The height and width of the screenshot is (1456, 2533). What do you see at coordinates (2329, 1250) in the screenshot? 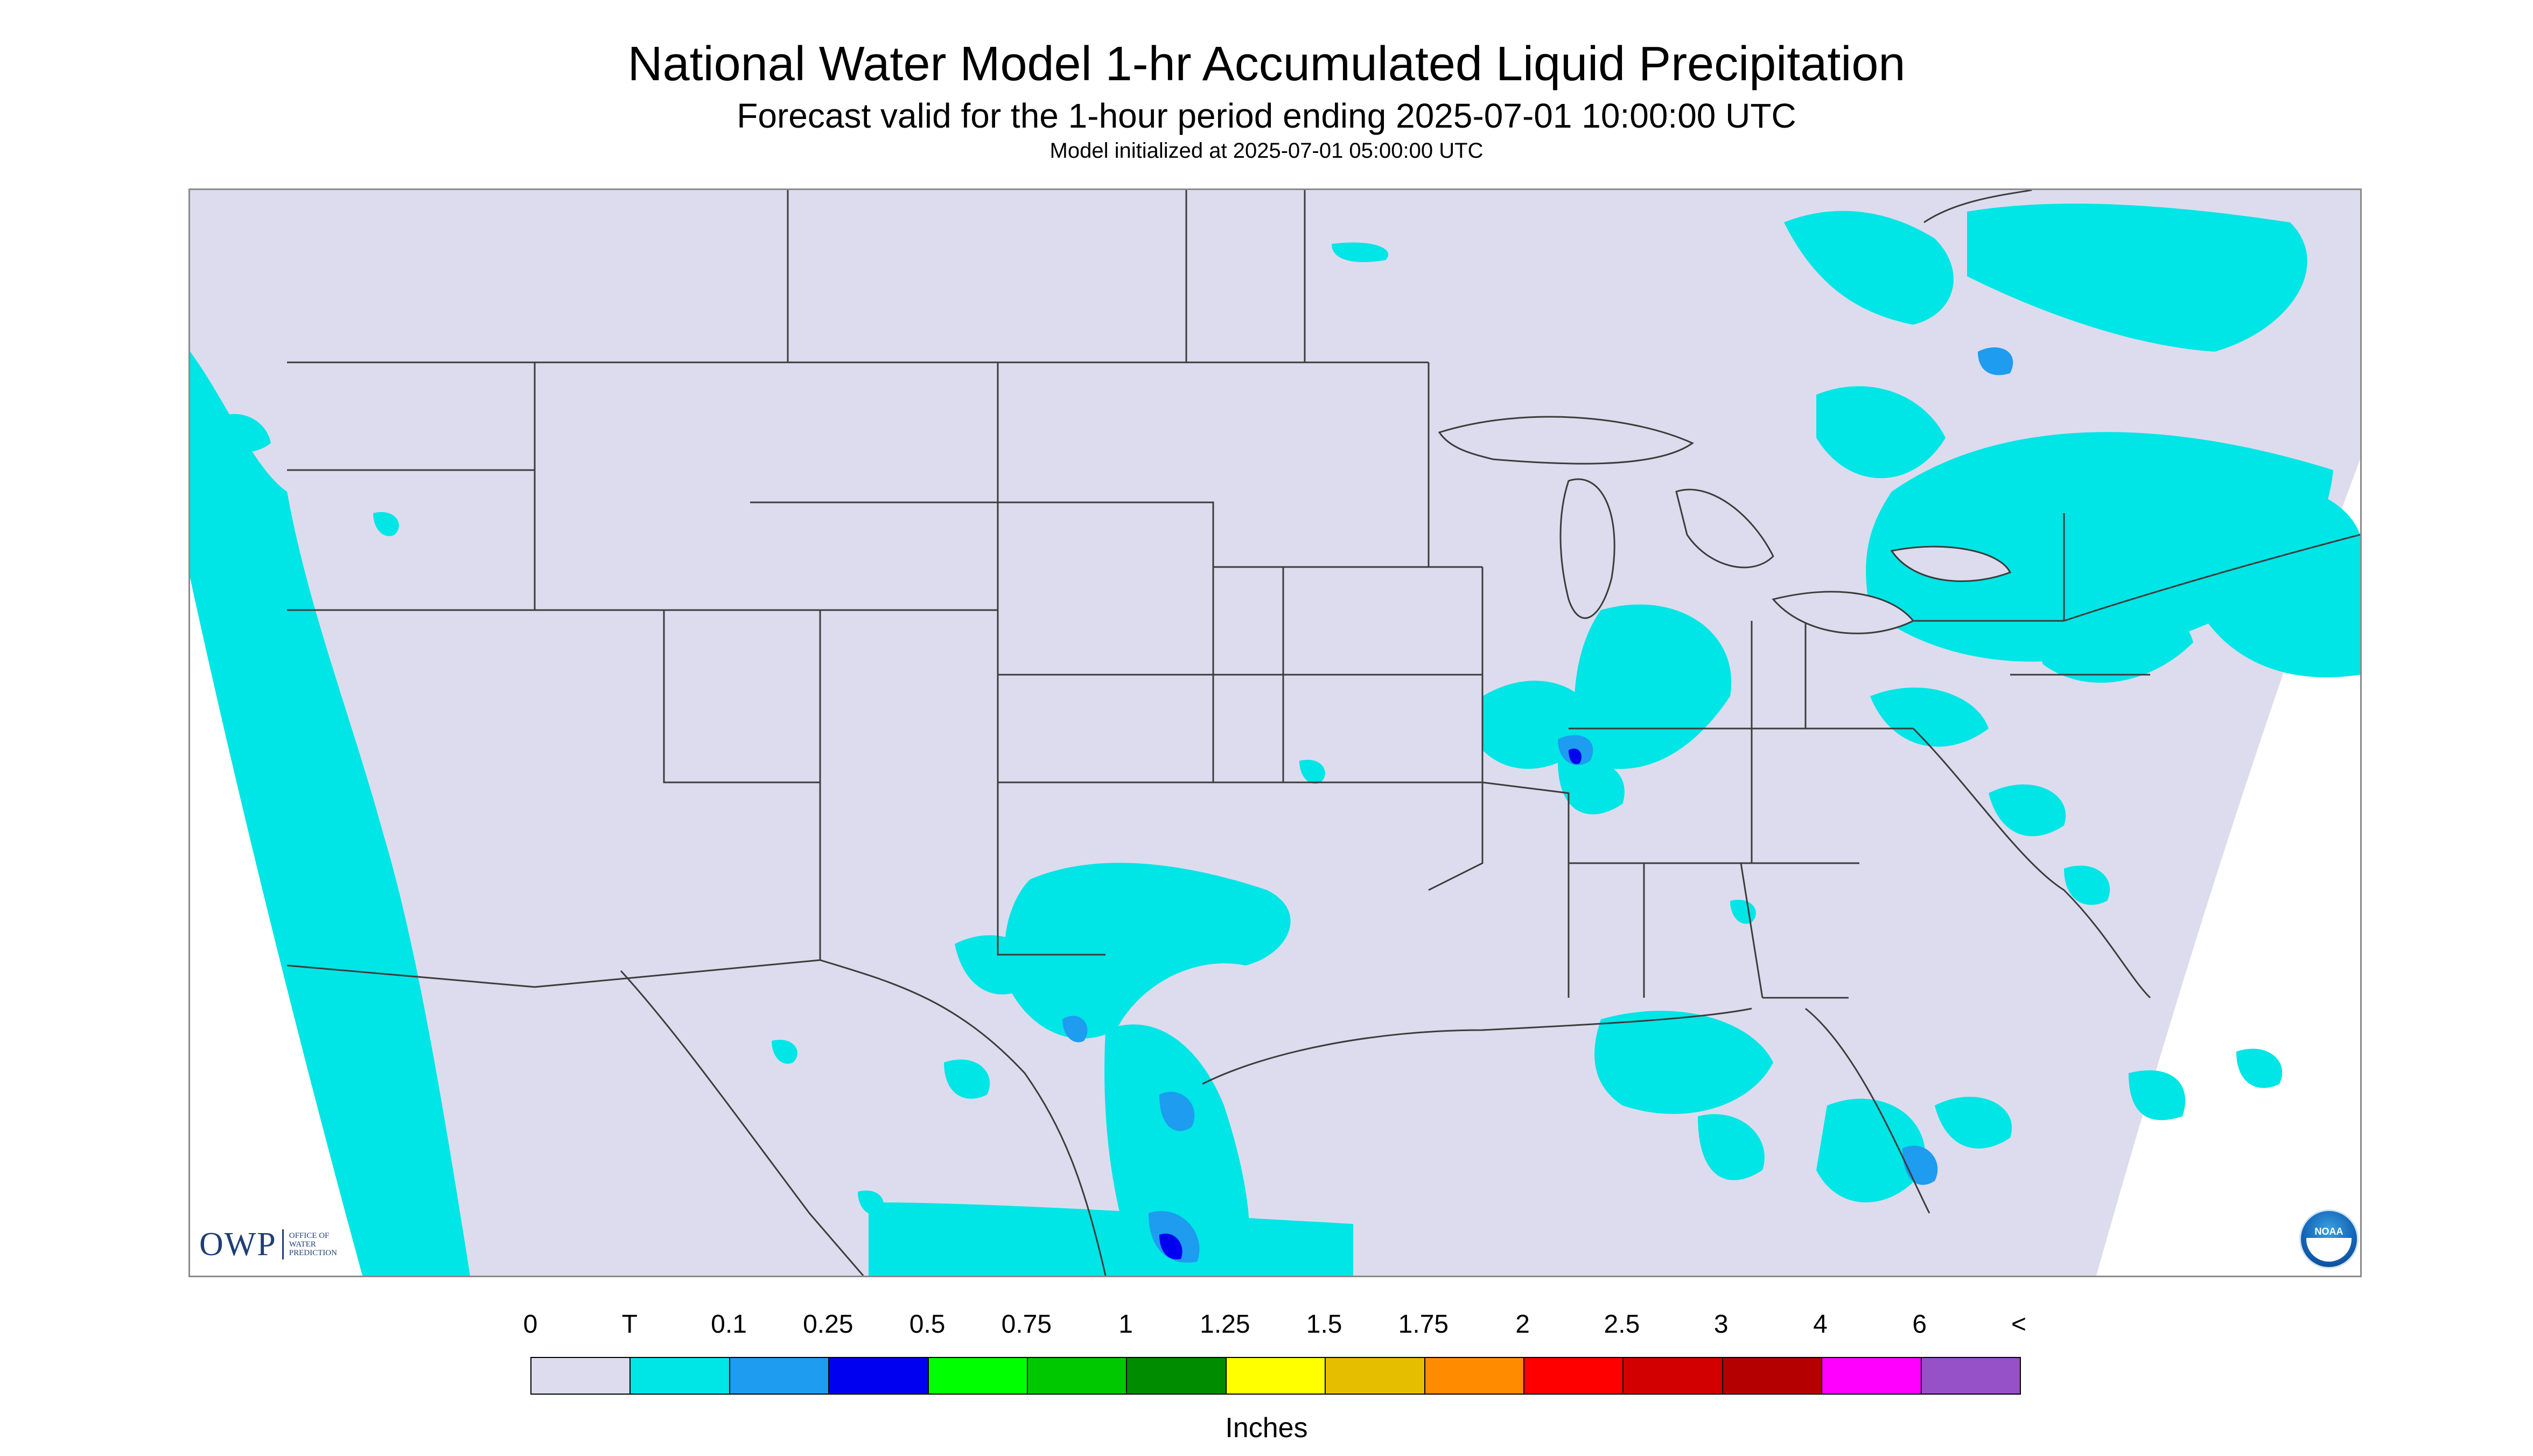
I see `noaa-gull-icon` at bounding box center [2329, 1250].